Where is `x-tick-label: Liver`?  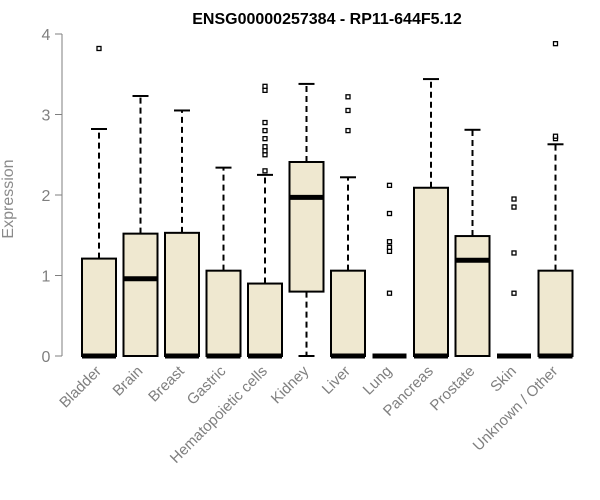 x-tick-label: Liver is located at coordinates (336, 380).